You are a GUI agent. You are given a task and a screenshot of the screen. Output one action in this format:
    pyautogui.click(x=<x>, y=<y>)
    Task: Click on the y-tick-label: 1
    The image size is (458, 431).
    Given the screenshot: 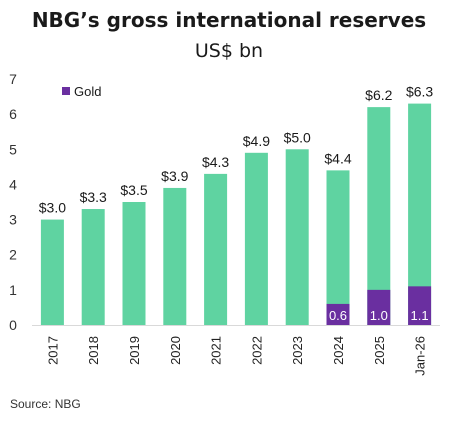 What is the action you would take?
    pyautogui.click(x=13, y=290)
    